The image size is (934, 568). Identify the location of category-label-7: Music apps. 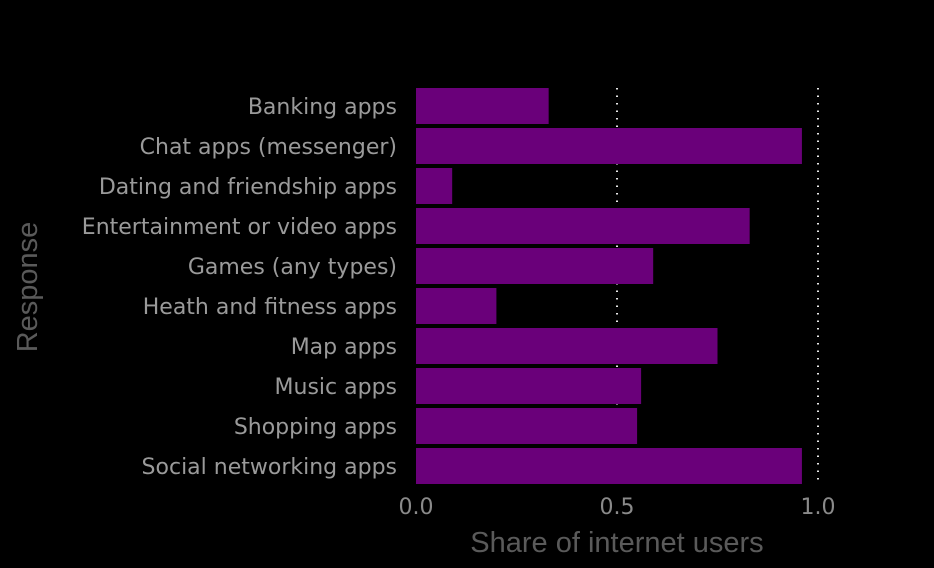
(336, 387).